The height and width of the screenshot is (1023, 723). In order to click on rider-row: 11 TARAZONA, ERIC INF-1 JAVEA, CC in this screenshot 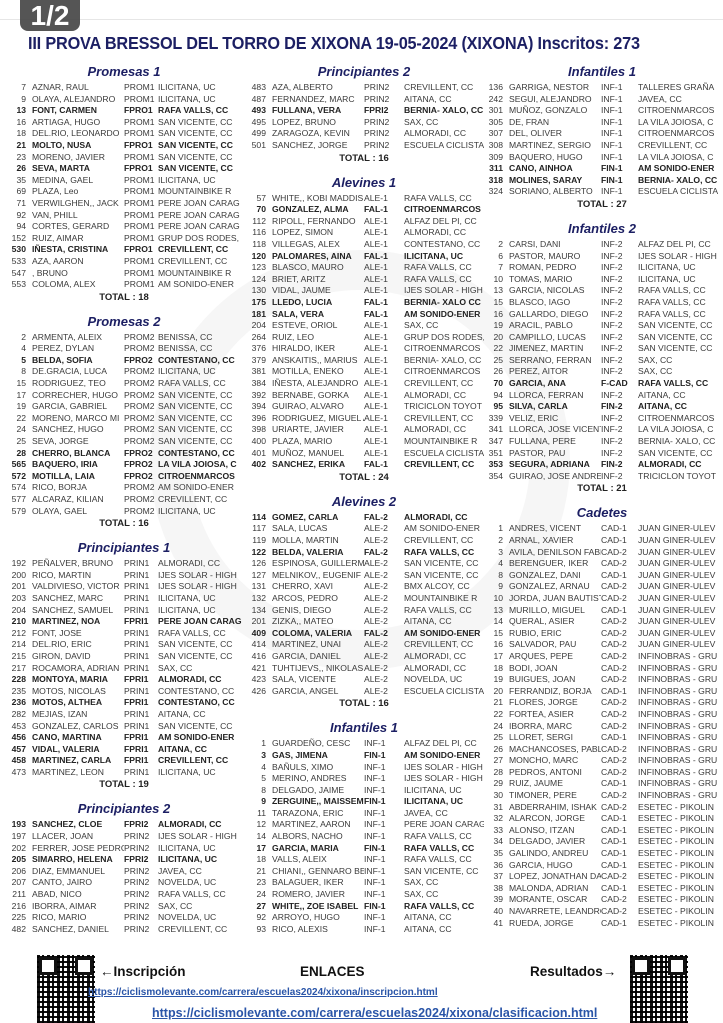, I will do `click(364, 814)`.